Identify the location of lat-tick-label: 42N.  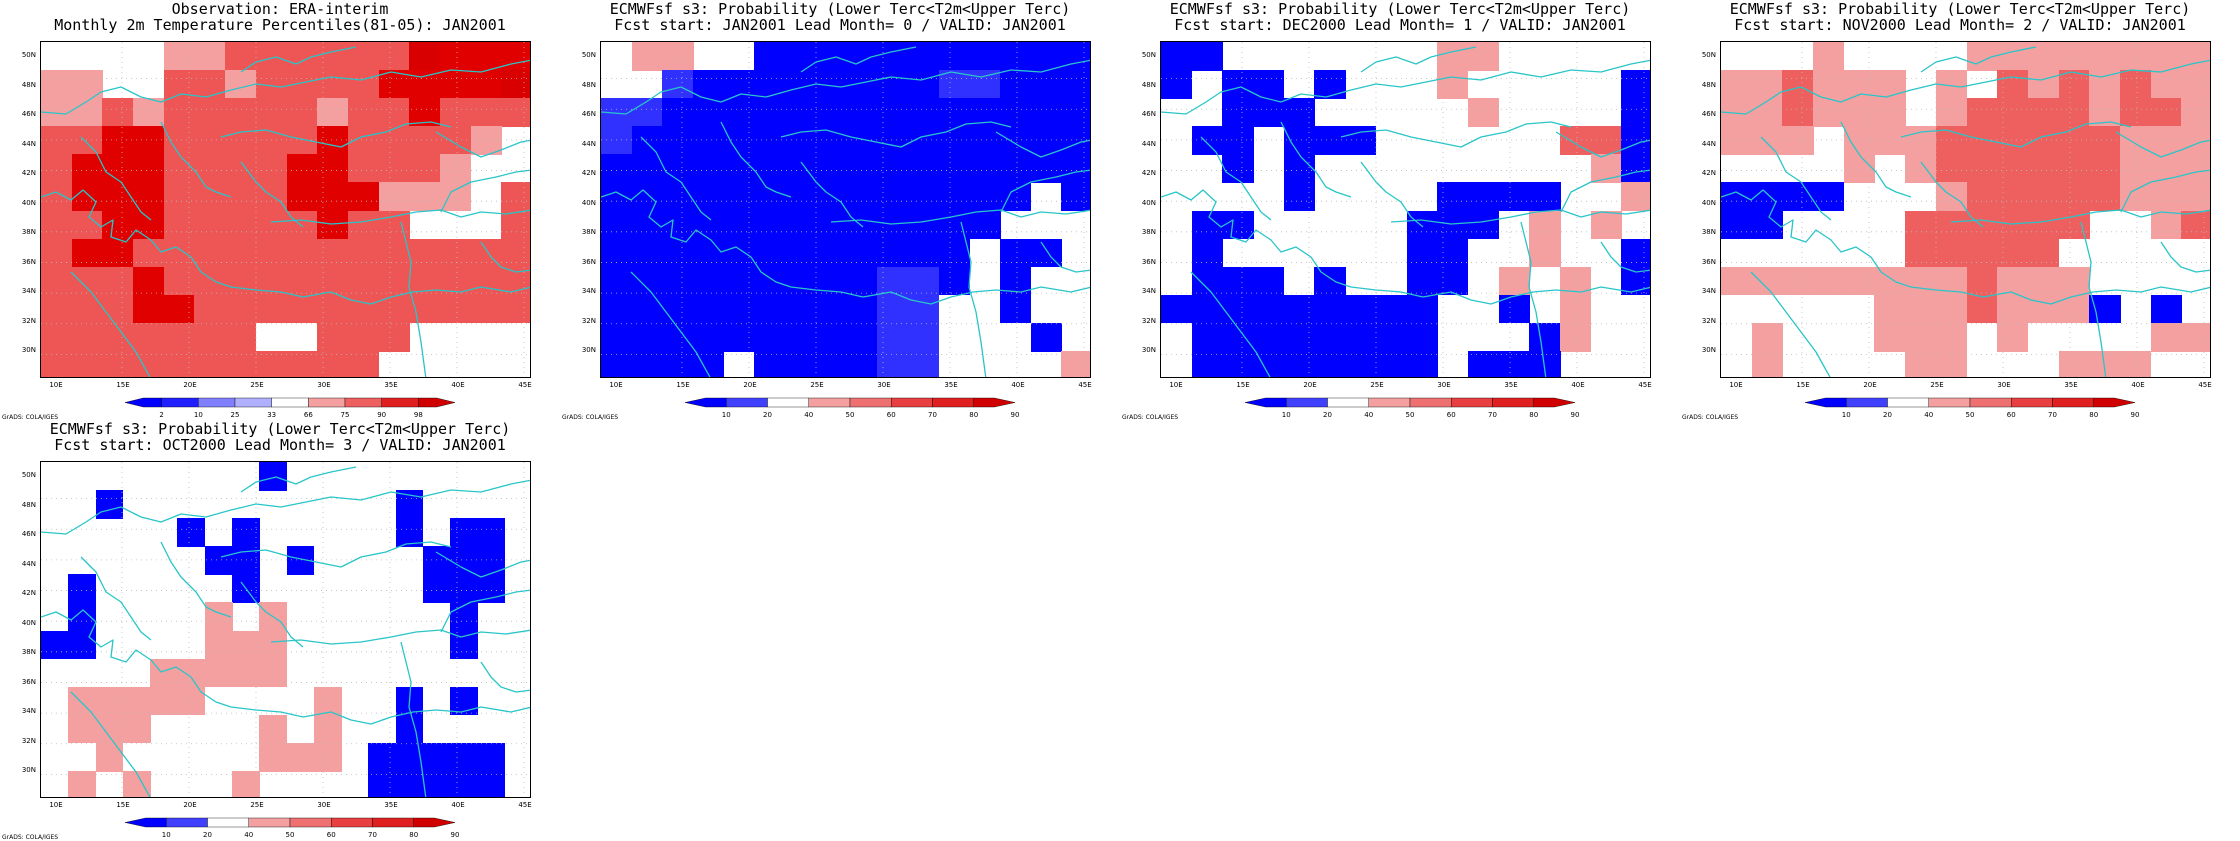
(588, 173).